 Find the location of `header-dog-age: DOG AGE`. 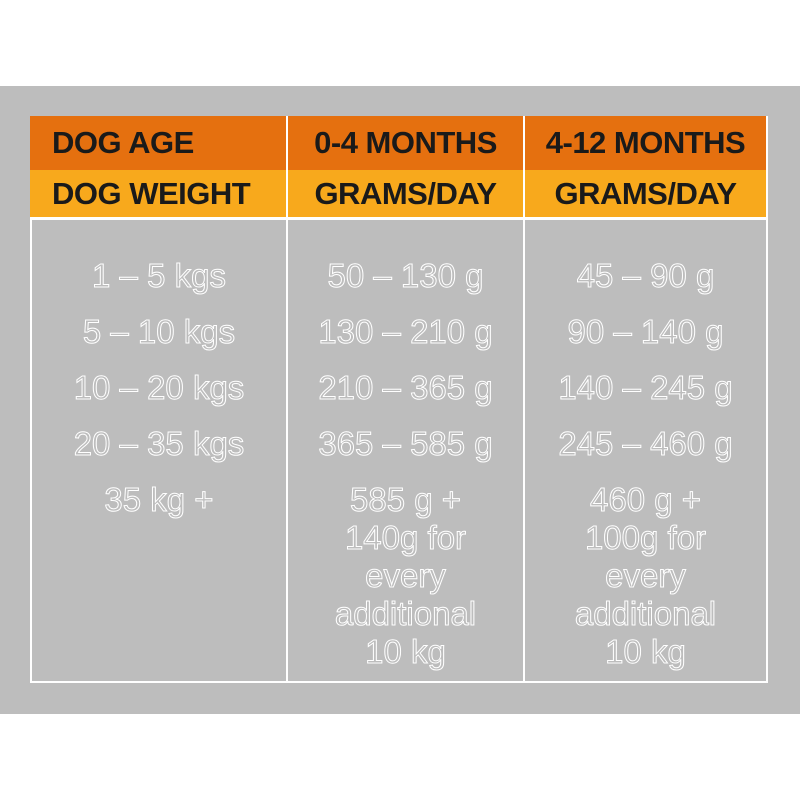

header-dog-age: DOG AGE is located at coordinates (158, 143).